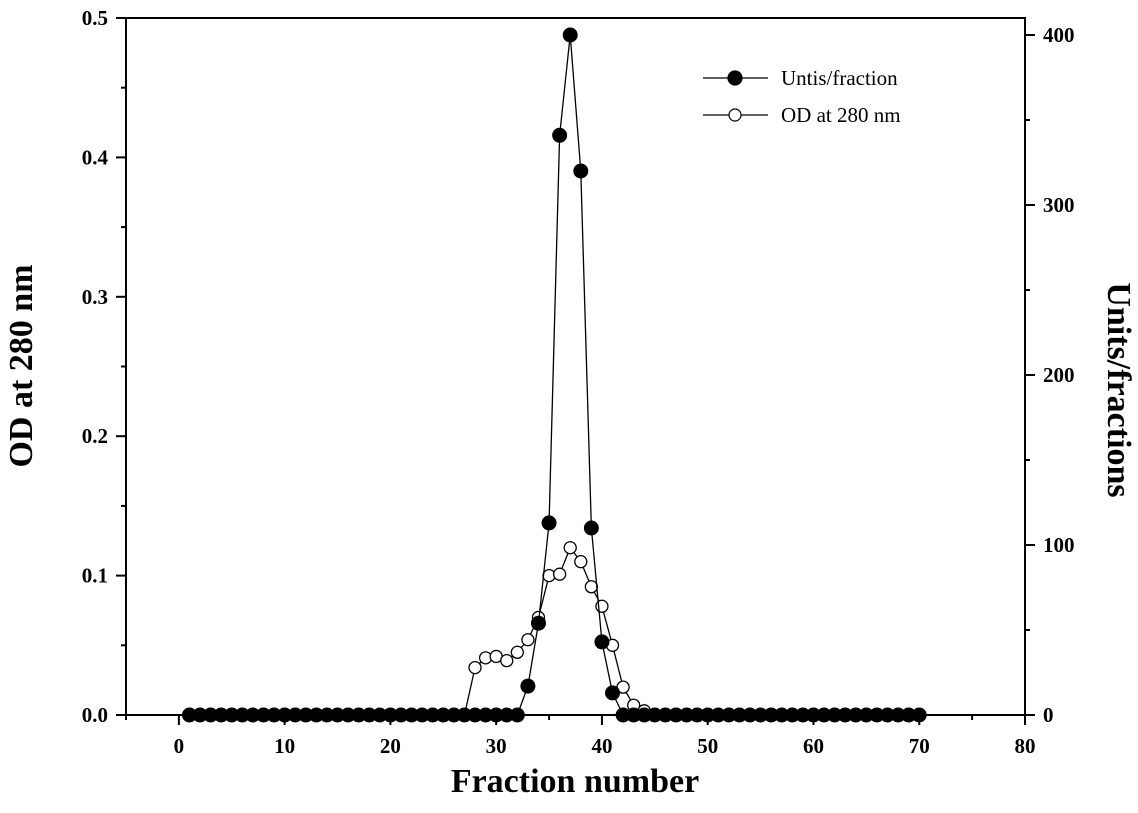 The image size is (1138, 813). Describe the element at coordinates (95, 18) in the screenshot. I see `y-left-tick-label: 0.5` at that location.